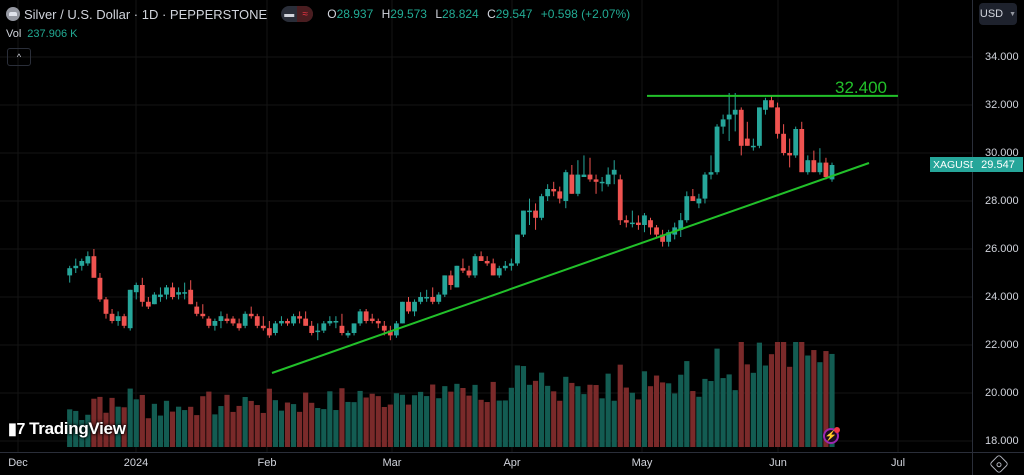 This screenshot has width=1024, height=475. I want to click on last-price-symbol-tag: XAGUSD, so click(955, 164).